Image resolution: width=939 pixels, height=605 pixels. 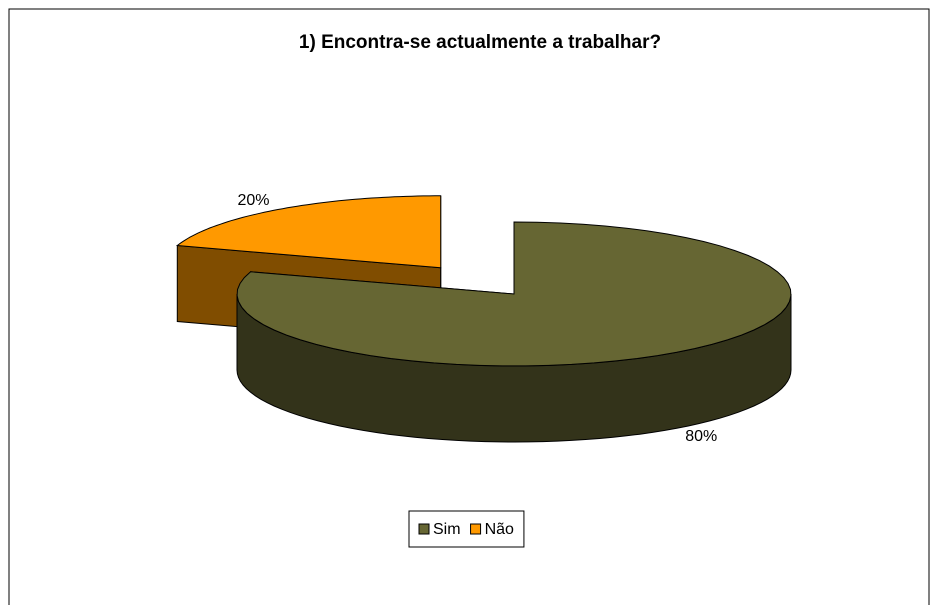 I want to click on legend-label: Não, so click(x=499, y=529).